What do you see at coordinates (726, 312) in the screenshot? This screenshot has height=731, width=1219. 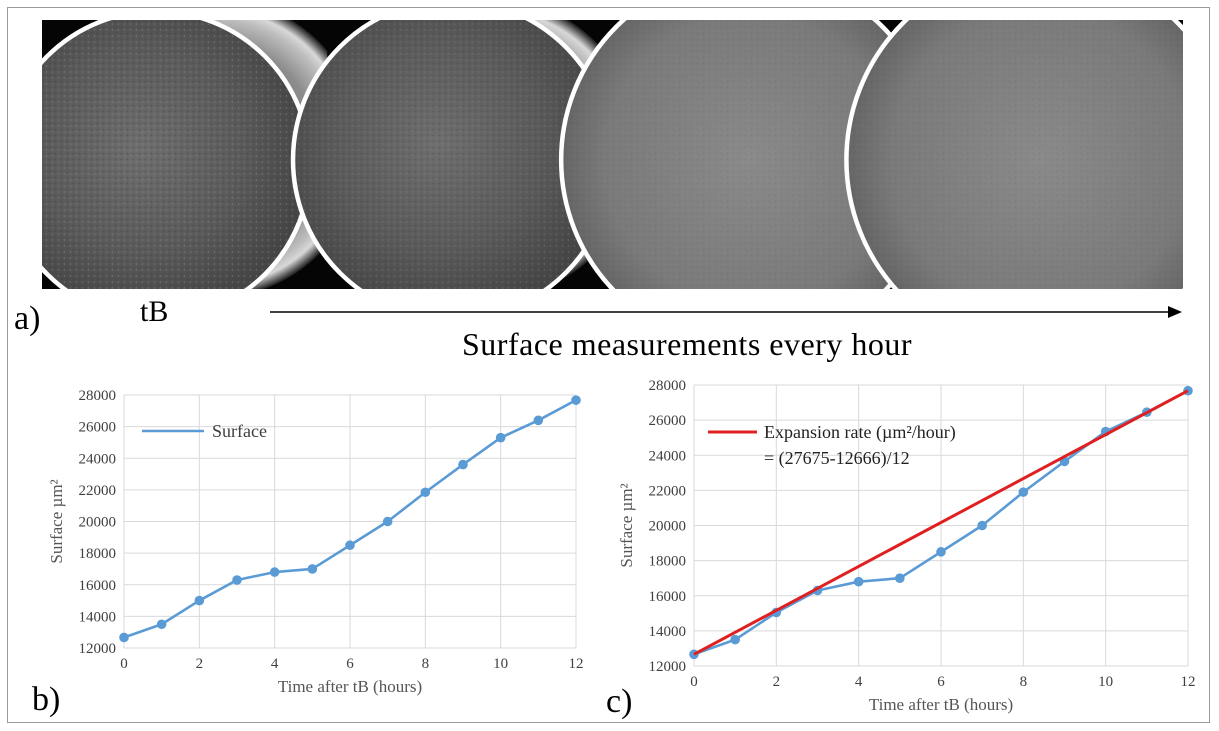 I see `time-arrow` at bounding box center [726, 312].